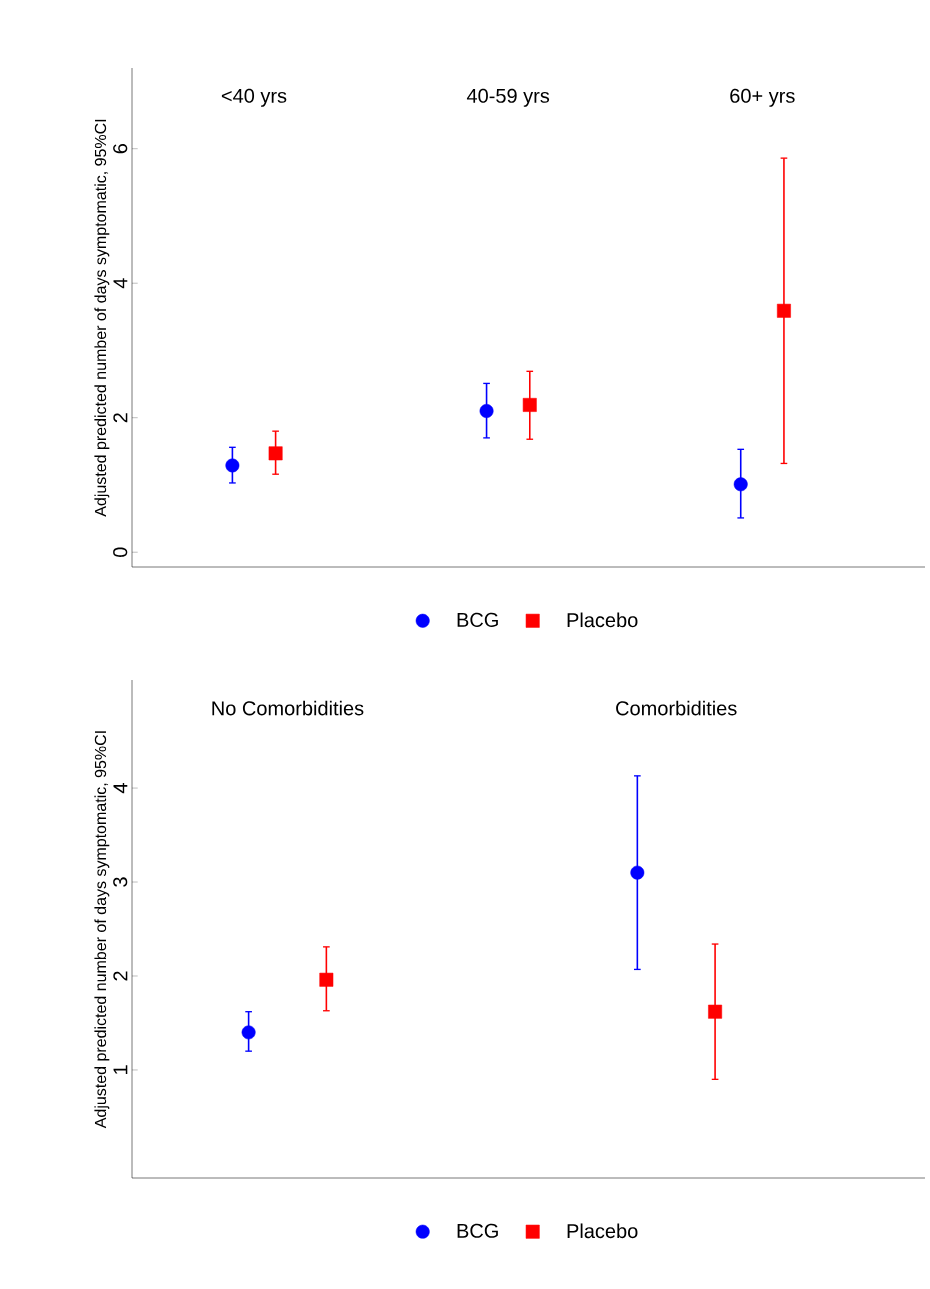 The width and height of the screenshot is (930, 1289). Describe the element at coordinates (762, 97) in the screenshot. I see `x-tick-label: 60+ yrs` at that location.